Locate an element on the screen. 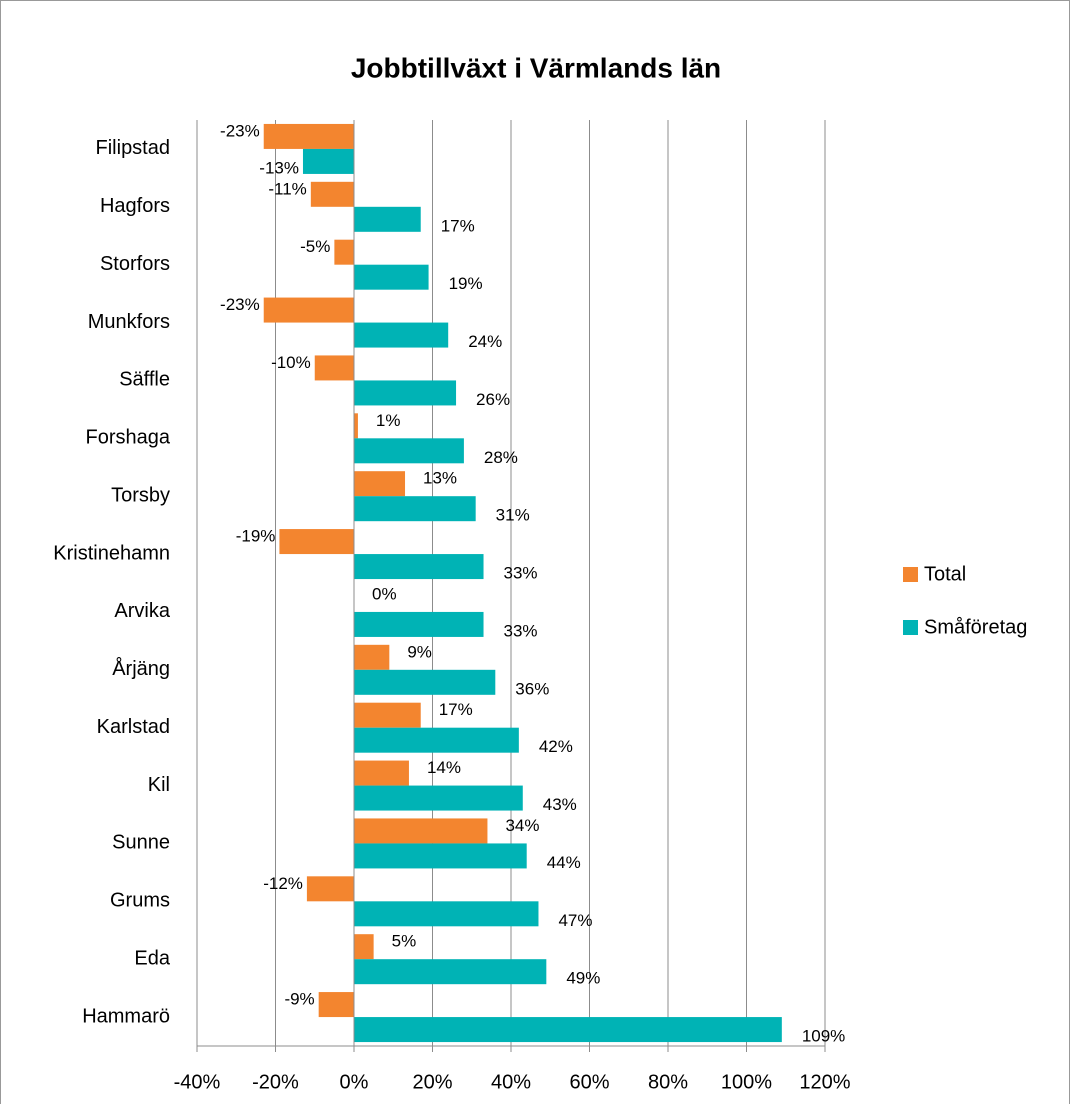 This screenshot has height=1104, width=1070. chart-title: Jobbtillväxt i Värmlands län is located at coordinates (536, 67).